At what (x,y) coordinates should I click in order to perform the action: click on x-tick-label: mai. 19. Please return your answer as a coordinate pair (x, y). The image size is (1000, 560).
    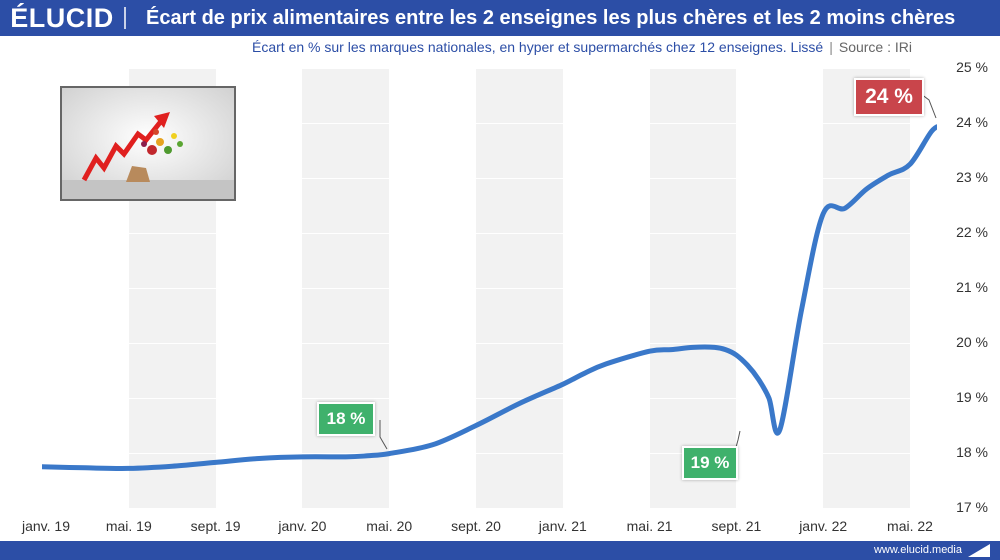
    Looking at the image, I should click on (128, 526).